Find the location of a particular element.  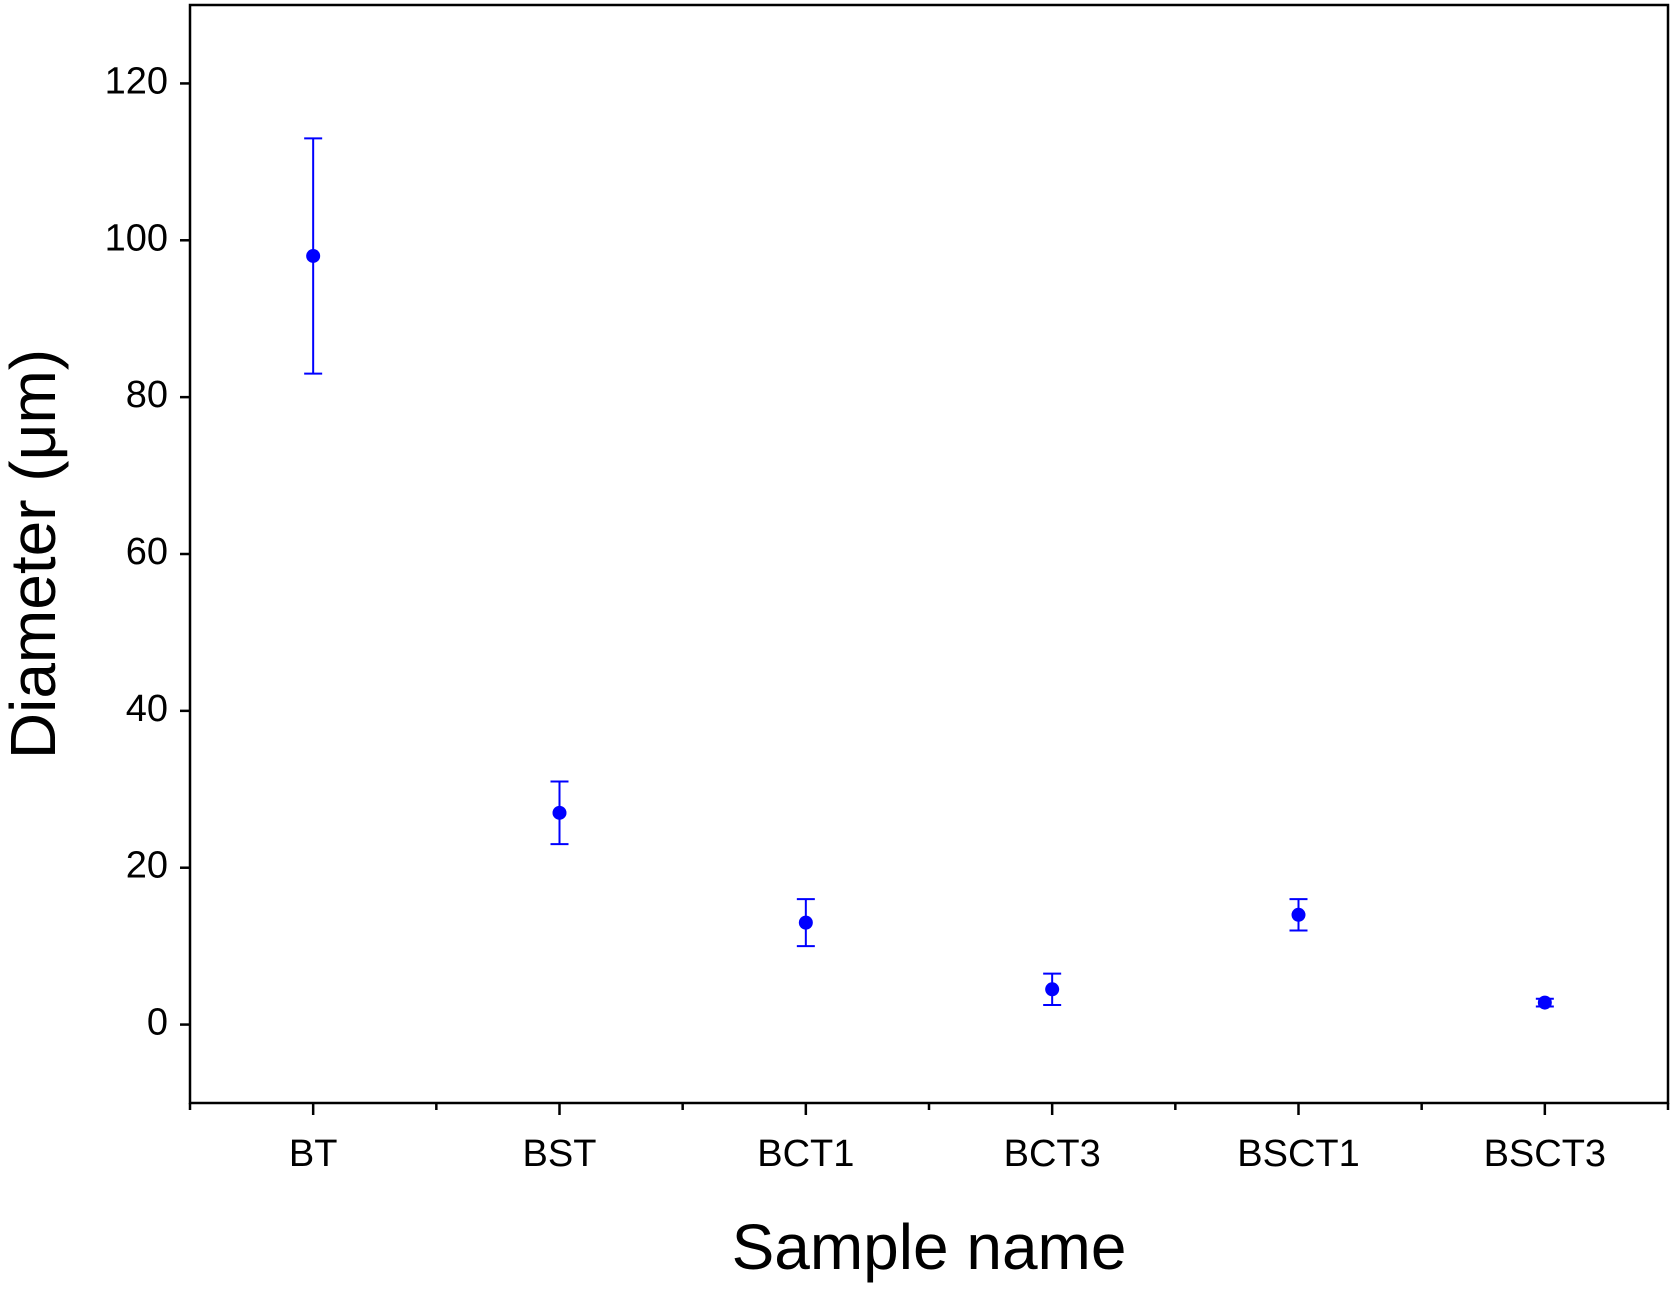

x-tick-label: BSCT3 is located at coordinates (1545, 1154).